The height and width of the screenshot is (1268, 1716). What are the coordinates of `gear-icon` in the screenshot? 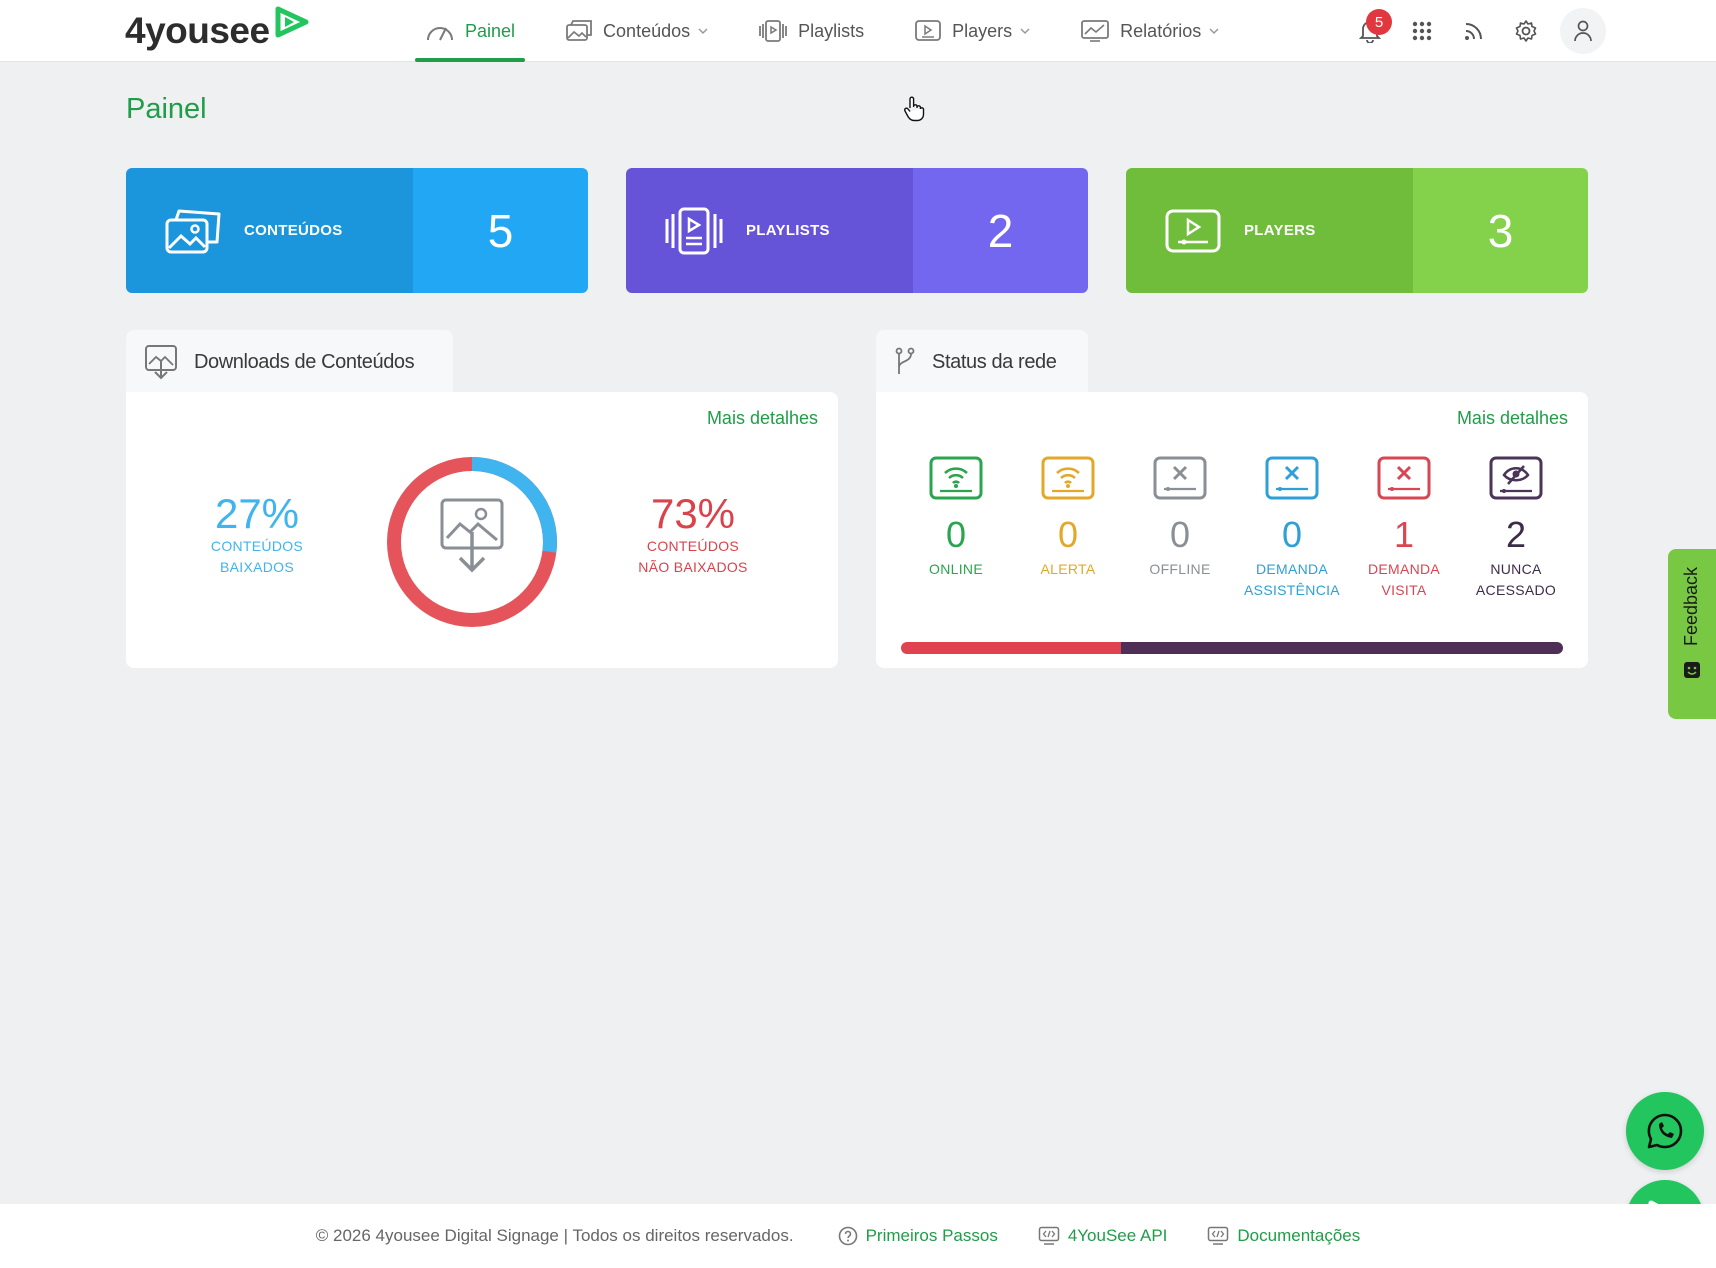 It's located at (1526, 31).